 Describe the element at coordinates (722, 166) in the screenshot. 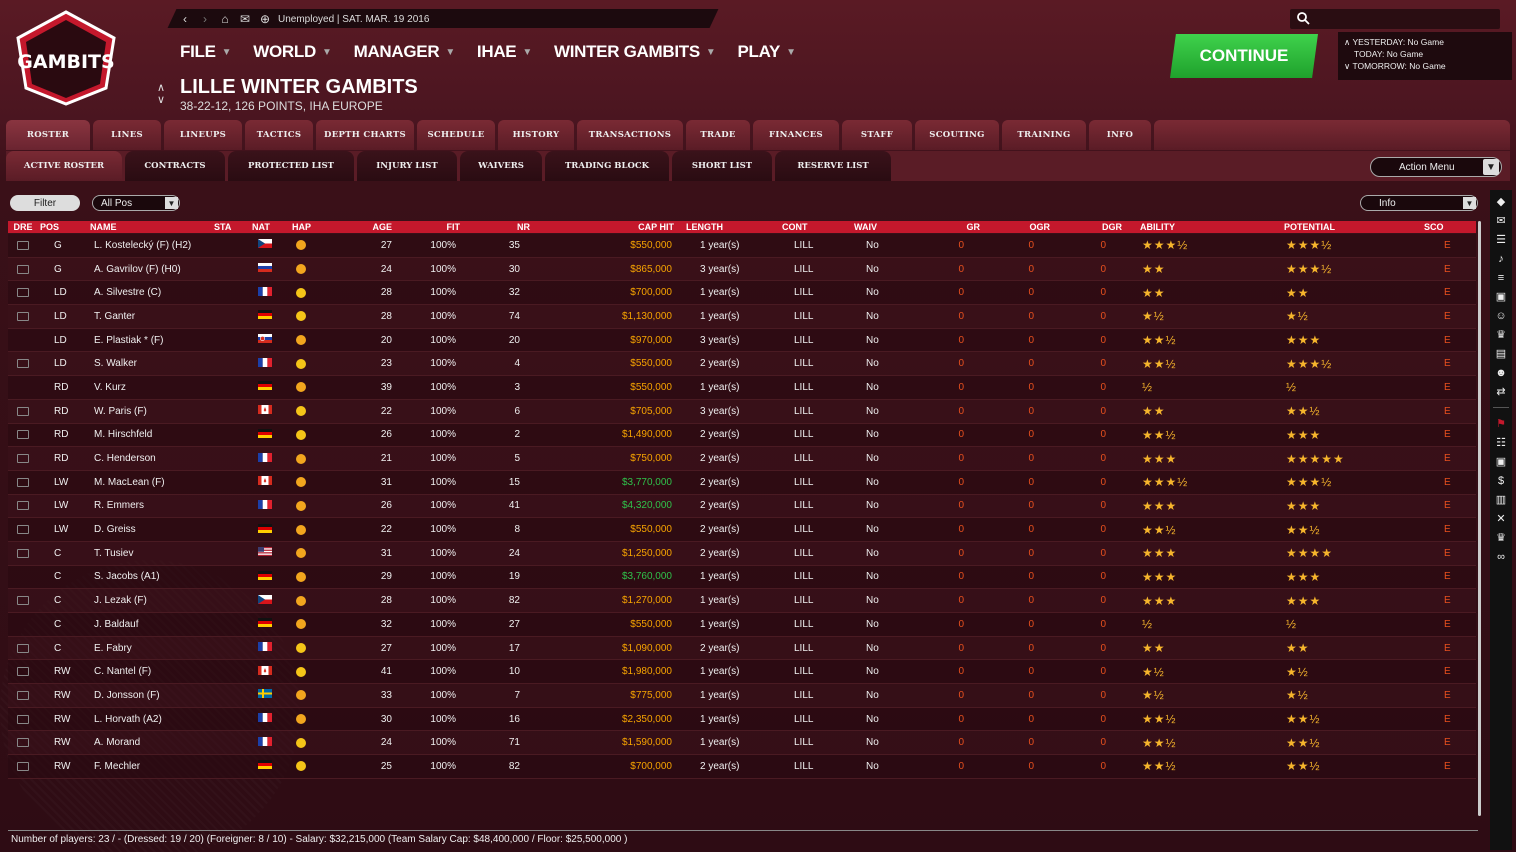

I see `subtab-short-list: SHORT LIST` at that location.